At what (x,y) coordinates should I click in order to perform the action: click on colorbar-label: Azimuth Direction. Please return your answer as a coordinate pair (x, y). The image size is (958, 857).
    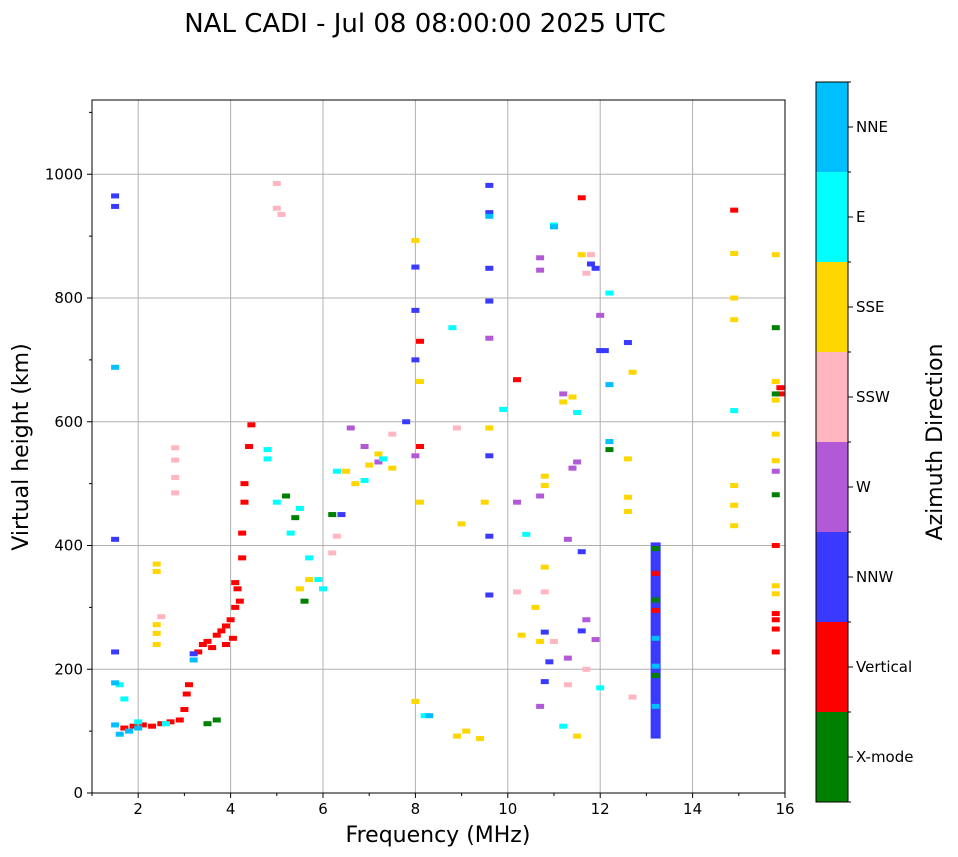
    Looking at the image, I should click on (935, 441).